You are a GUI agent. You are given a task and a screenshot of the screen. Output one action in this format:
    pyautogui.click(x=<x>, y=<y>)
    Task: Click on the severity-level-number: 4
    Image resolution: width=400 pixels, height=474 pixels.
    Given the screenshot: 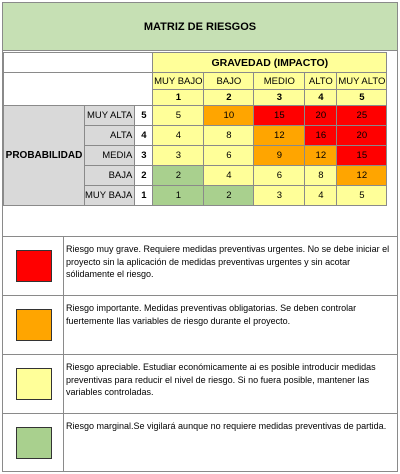 What is the action you would take?
    pyautogui.click(x=321, y=97)
    